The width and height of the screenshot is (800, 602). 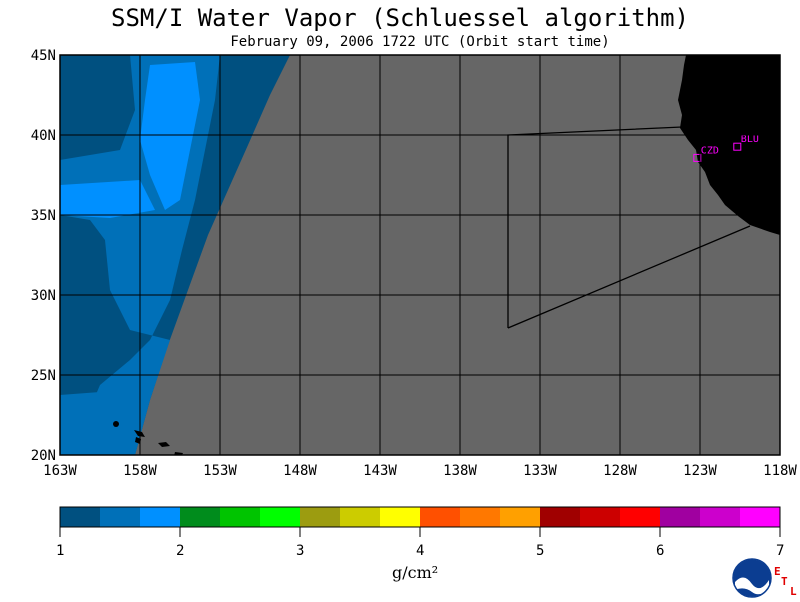 I want to click on water-vapor-band-high, so click(x=170, y=136).